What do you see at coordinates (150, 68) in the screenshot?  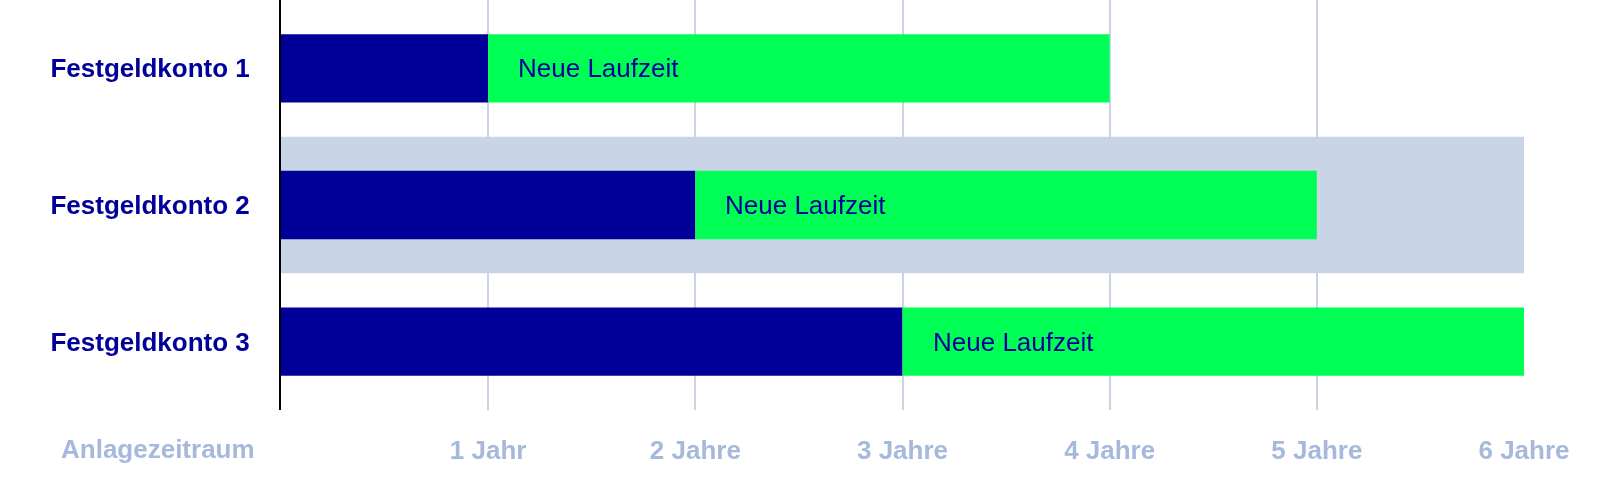 I see `y-tick-label: Festgeldkonto 1` at bounding box center [150, 68].